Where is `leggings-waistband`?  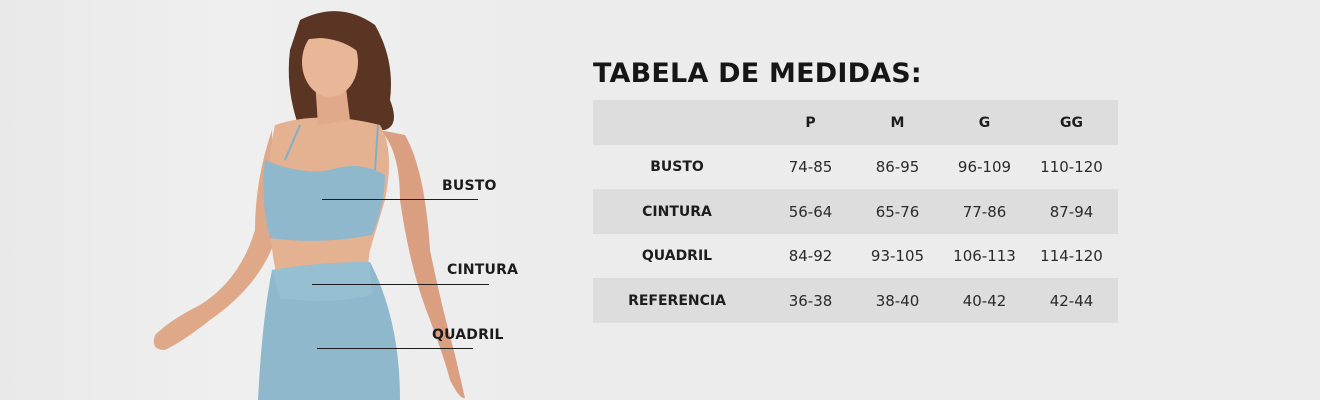 leggings-waistband is located at coordinates (322, 281).